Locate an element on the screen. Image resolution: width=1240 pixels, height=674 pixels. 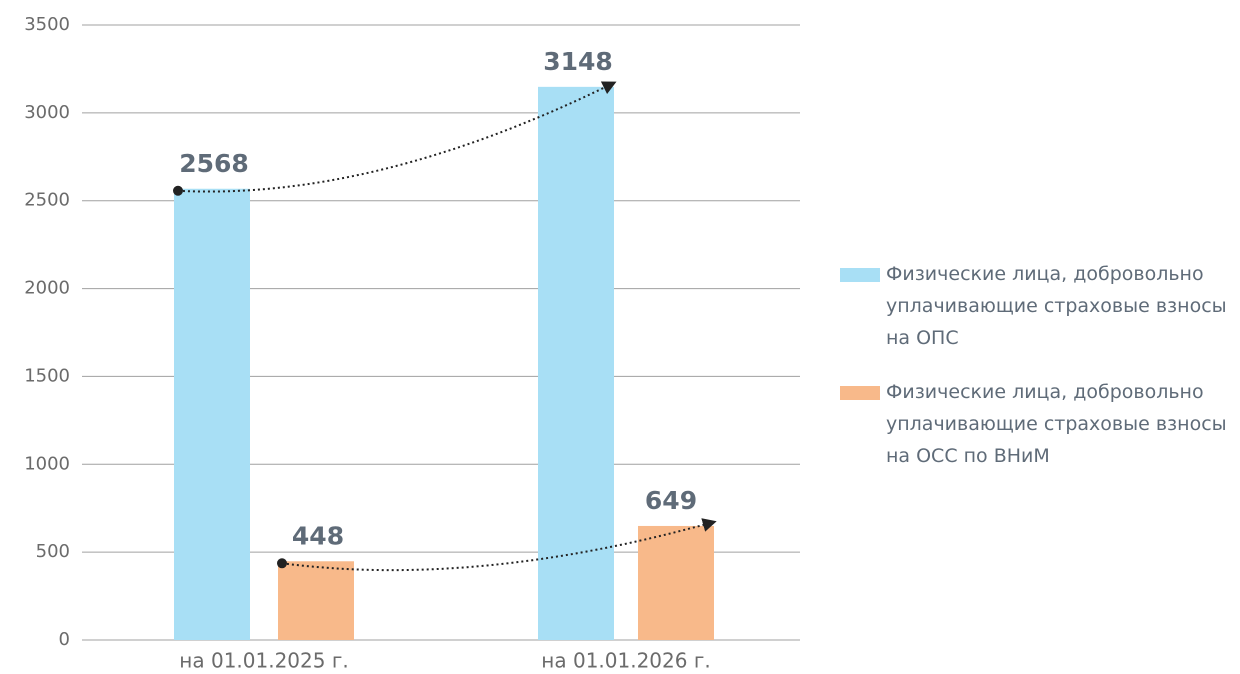
value-label: 3148 is located at coordinates (578, 61).